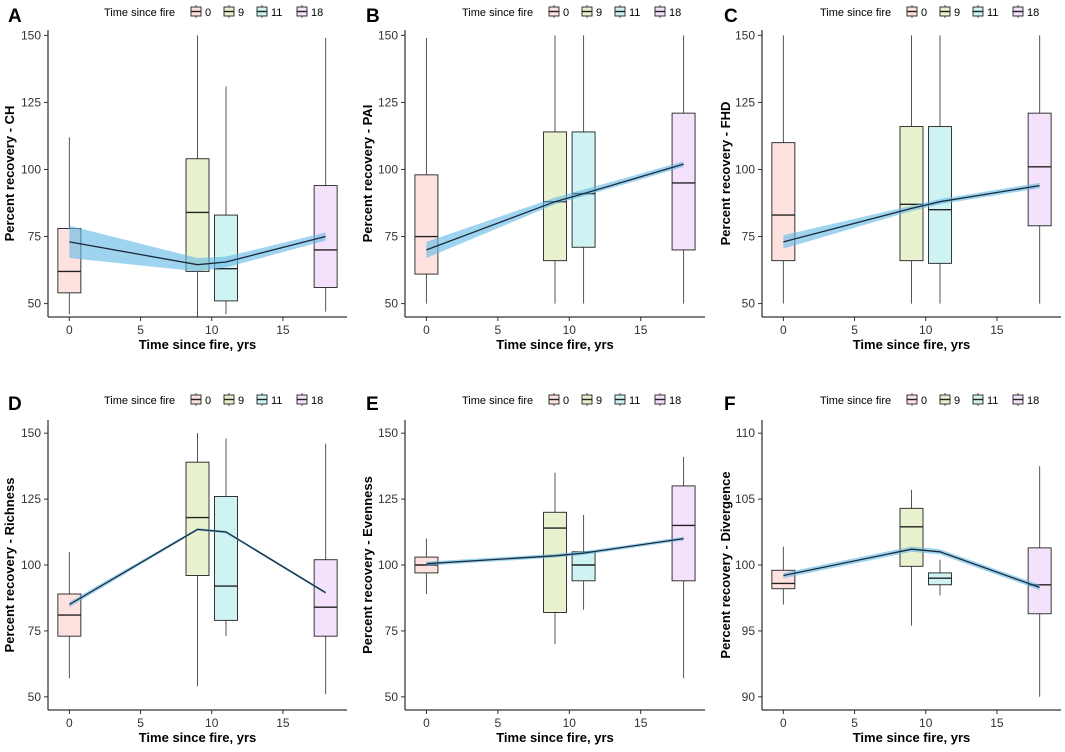 The image size is (1065, 752). What do you see at coordinates (9, 174) in the screenshot?
I see `y-axis-title: Percent recovery - CH` at bounding box center [9, 174].